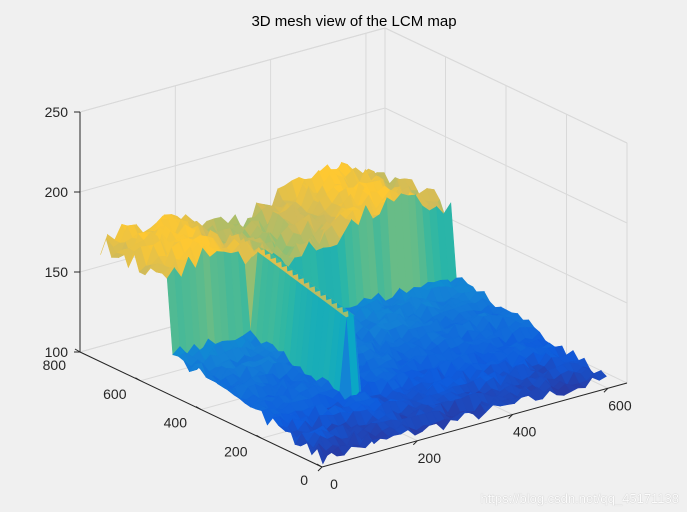  Describe the element at coordinates (57, 192) in the screenshot. I see `z-tick-label: 200` at that location.